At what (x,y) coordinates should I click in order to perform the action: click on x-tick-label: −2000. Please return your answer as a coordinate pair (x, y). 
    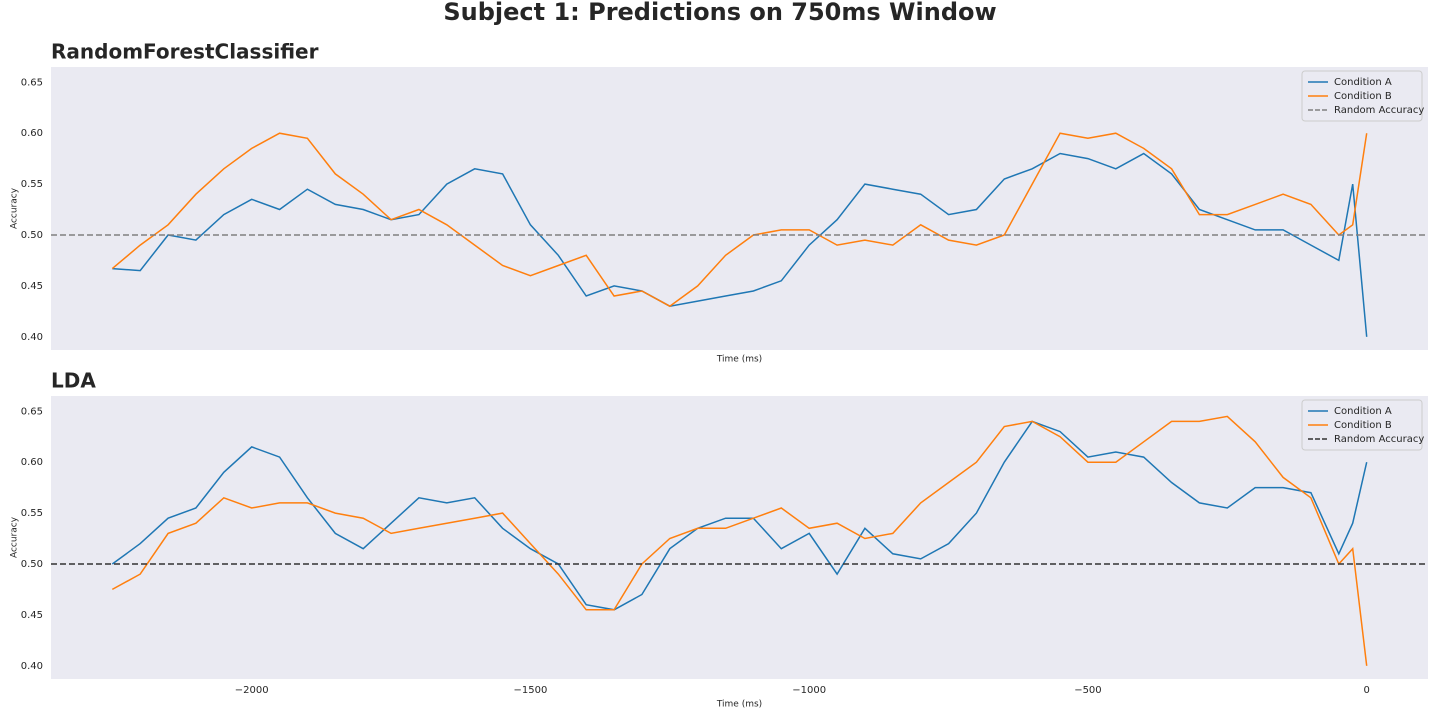
    Looking at the image, I should click on (252, 690).